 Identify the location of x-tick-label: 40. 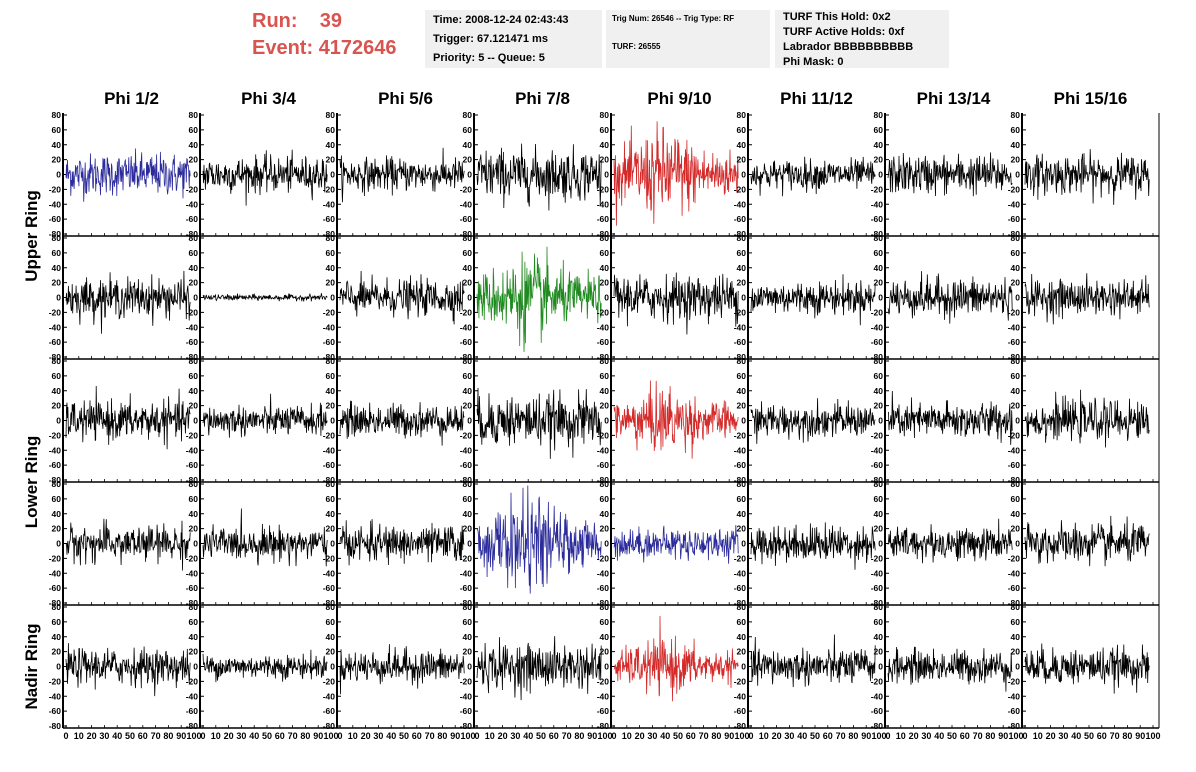
(117, 736).